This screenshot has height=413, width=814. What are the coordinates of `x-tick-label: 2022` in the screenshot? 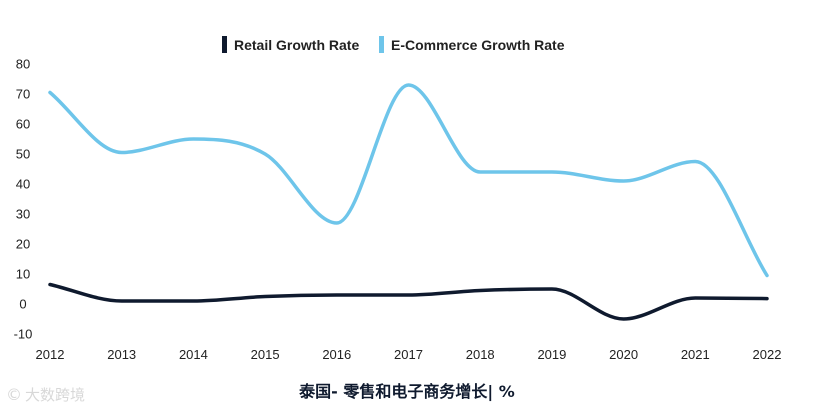 It's located at (767, 354).